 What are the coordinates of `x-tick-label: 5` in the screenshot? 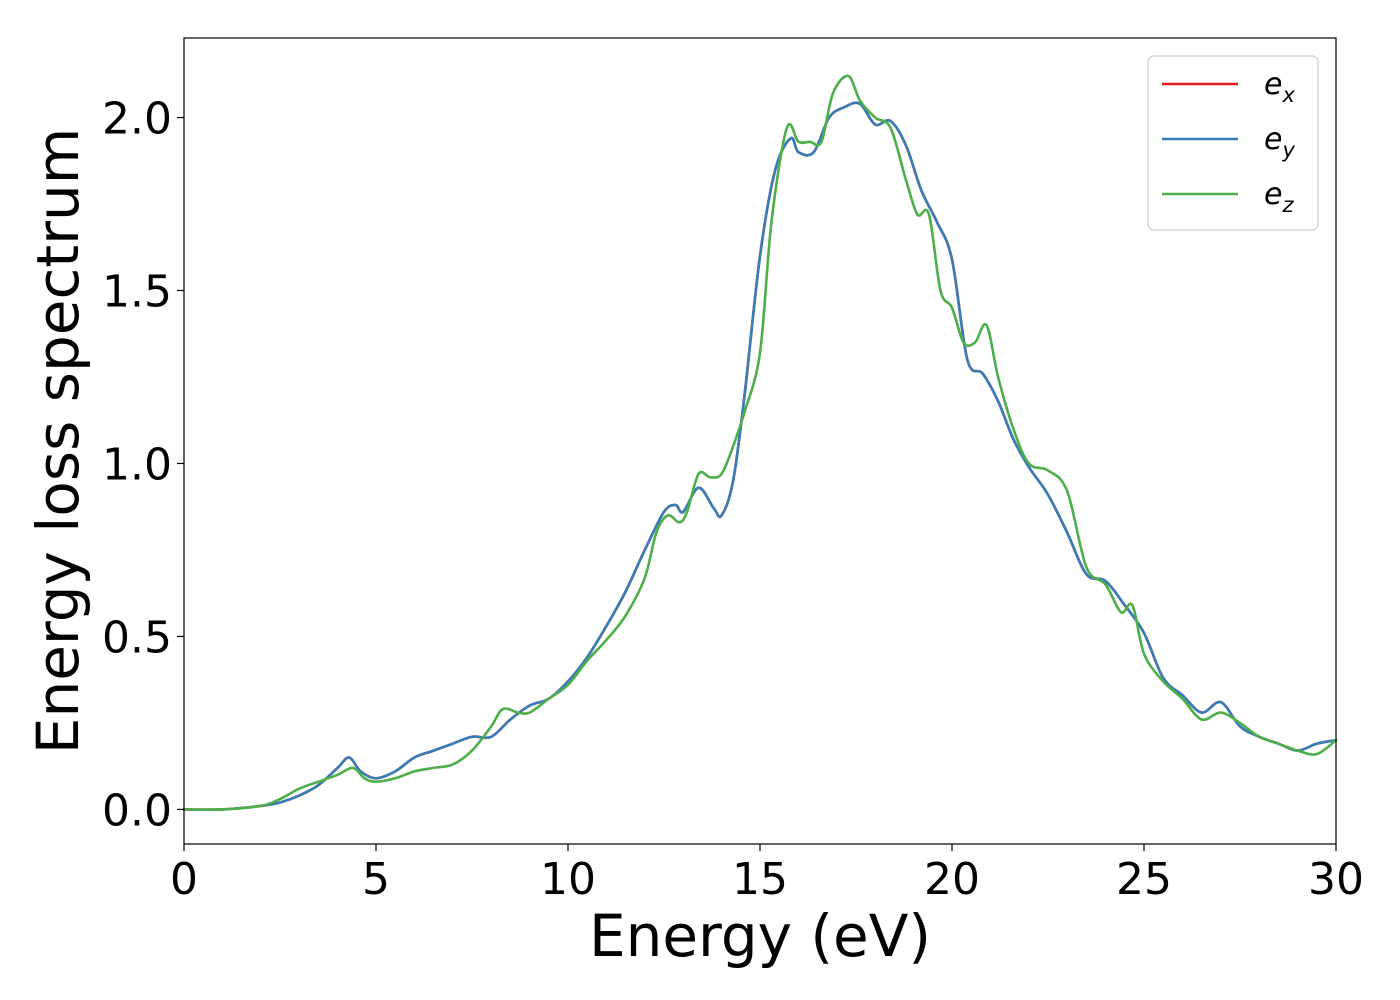 It's located at (376, 879).